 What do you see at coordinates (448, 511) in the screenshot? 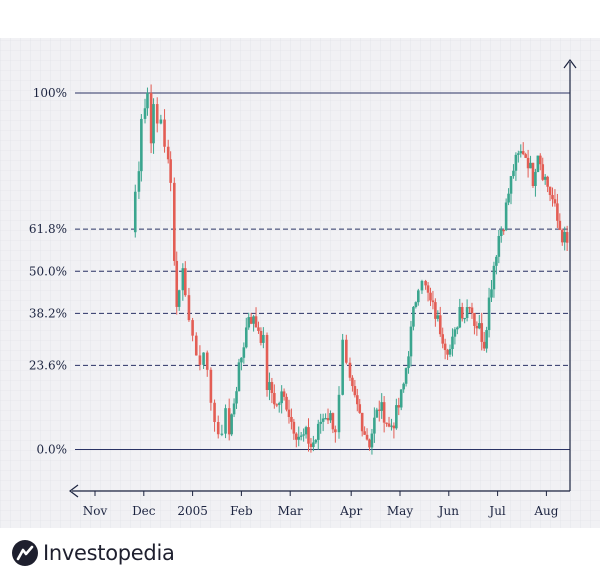
I see `x-tick-label-7: Jun` at bounding box center [448, 511].